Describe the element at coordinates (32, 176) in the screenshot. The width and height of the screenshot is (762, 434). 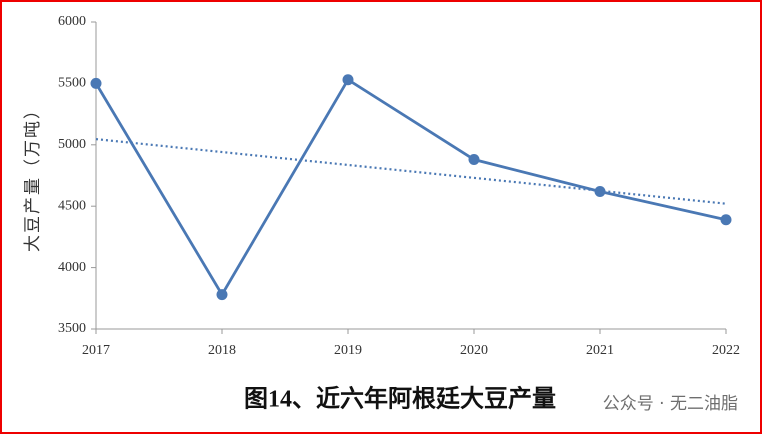
I see `y-axis-label: 大豆产量（万吨）` at that location.